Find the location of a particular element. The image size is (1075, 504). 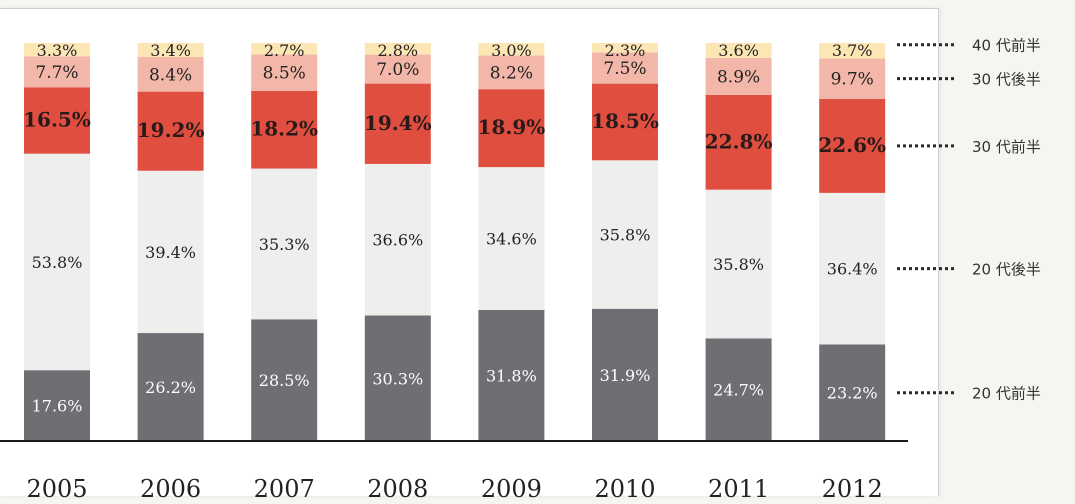

data-label-2007-s1: 35.3% is located at coordinates (284, 244).